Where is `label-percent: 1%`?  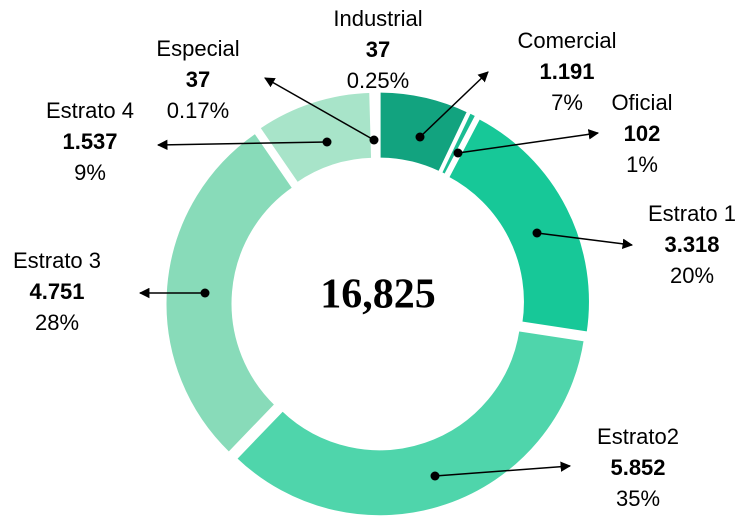
label-percent: 1% is located at coordinates (642, 164).